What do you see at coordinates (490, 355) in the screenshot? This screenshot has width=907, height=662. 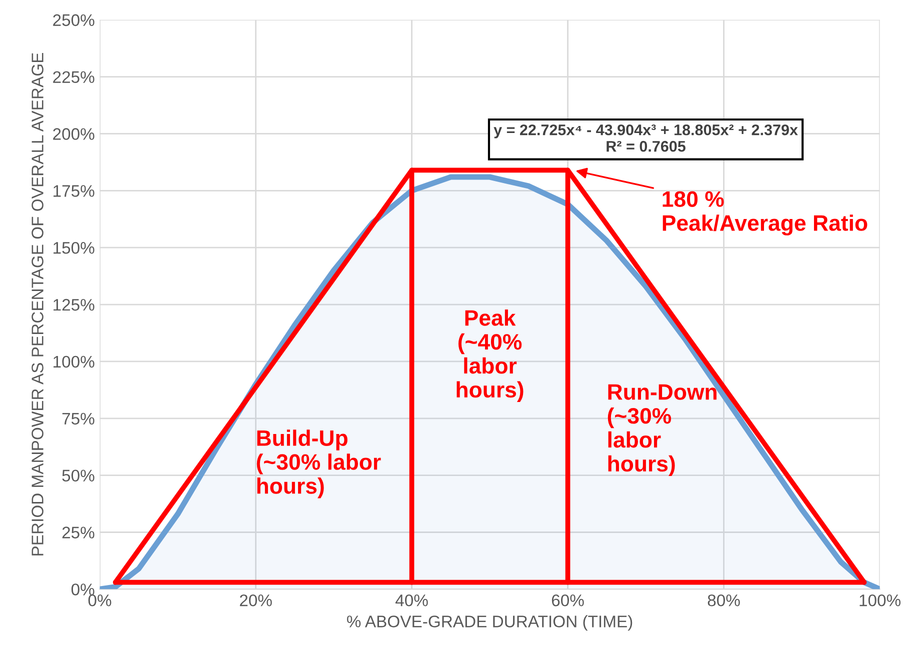 I see `annotation: Peak (~40% labor hours)` at bounding box center [490, 355].